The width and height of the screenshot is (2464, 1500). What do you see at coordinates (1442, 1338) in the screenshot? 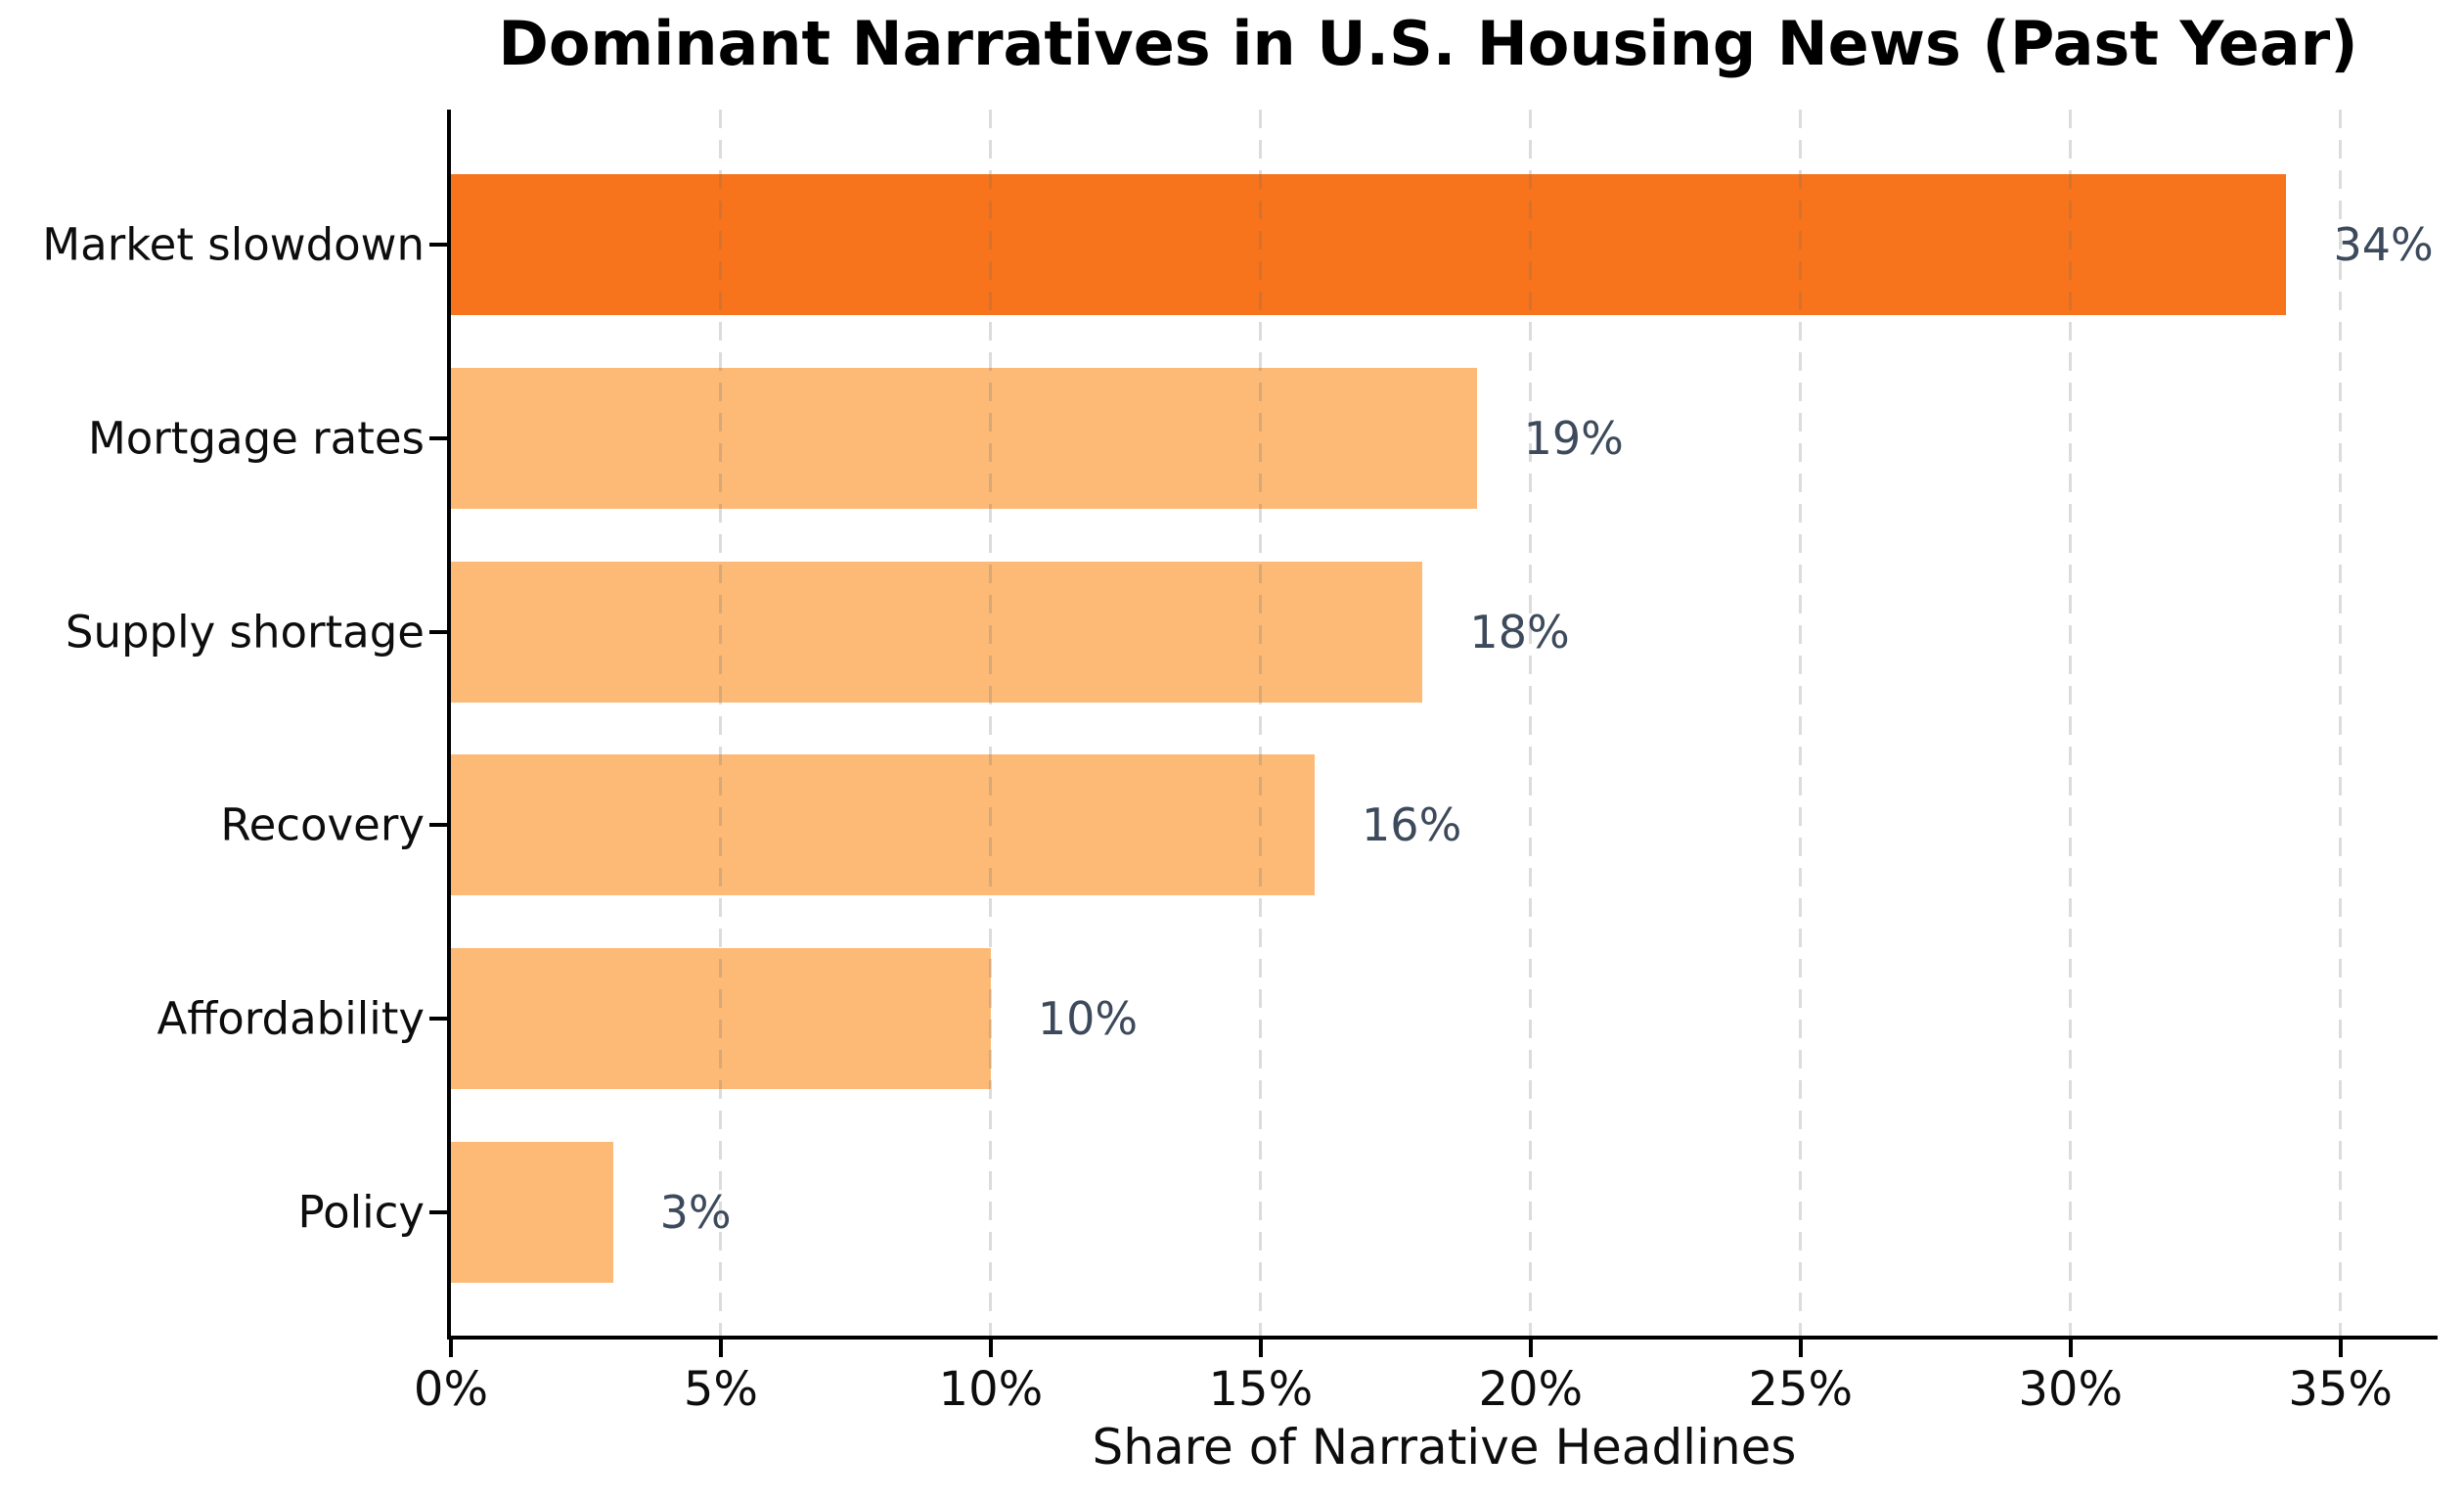
I see `x-axis-spine` at bounding box center [1442, 1338].